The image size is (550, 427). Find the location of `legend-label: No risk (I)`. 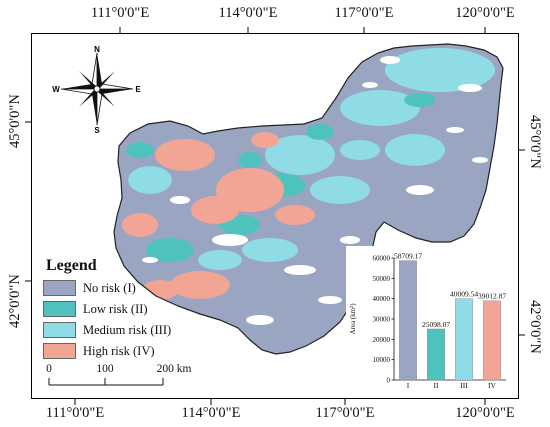

legend-label: No risk (I) is located at coordinates (109, 287).